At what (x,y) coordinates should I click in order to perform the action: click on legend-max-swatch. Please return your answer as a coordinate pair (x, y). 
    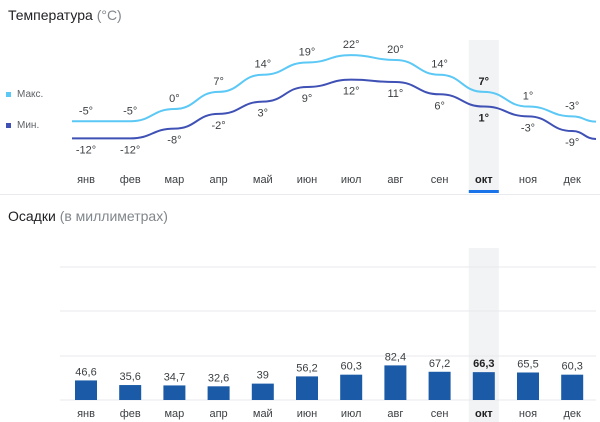
    Looking at the image, I should click on (8, 94).